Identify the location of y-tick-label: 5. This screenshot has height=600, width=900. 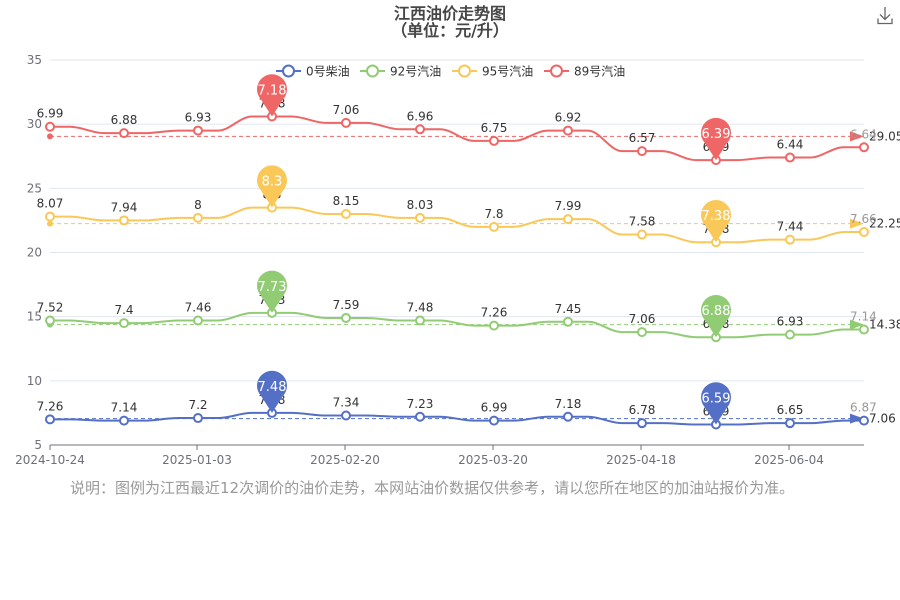
(38, 445).